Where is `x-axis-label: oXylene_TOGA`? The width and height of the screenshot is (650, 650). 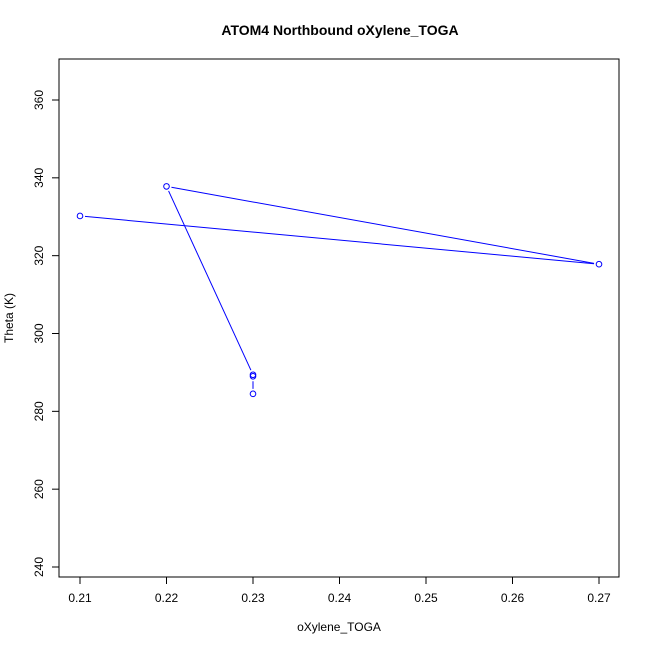 x-axis-label: oXylene_TOGA is located at coordinates (339, 627).